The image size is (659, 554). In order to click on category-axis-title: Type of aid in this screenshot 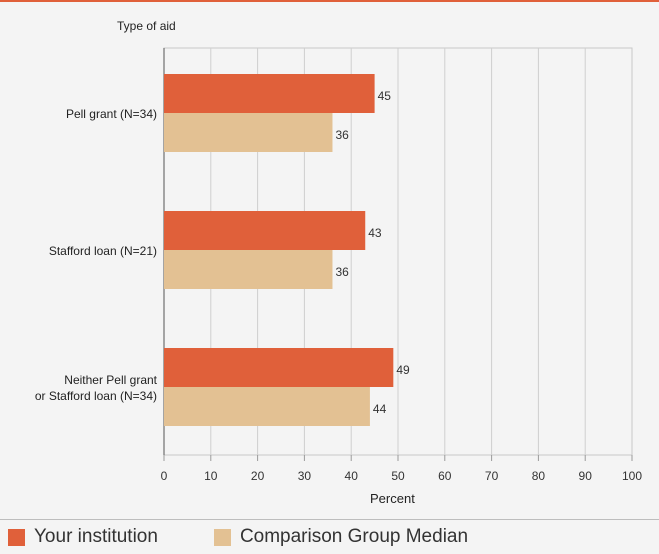, I will do `click(146, 26)`.